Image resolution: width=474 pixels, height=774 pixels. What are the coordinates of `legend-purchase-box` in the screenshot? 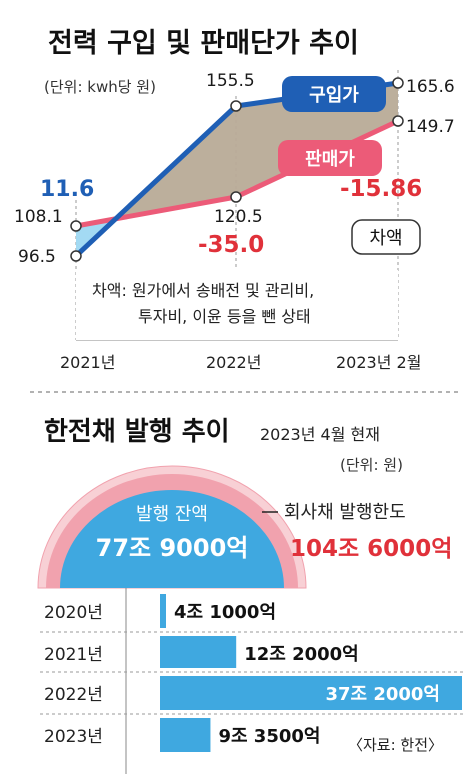 It's located at (334, 94).